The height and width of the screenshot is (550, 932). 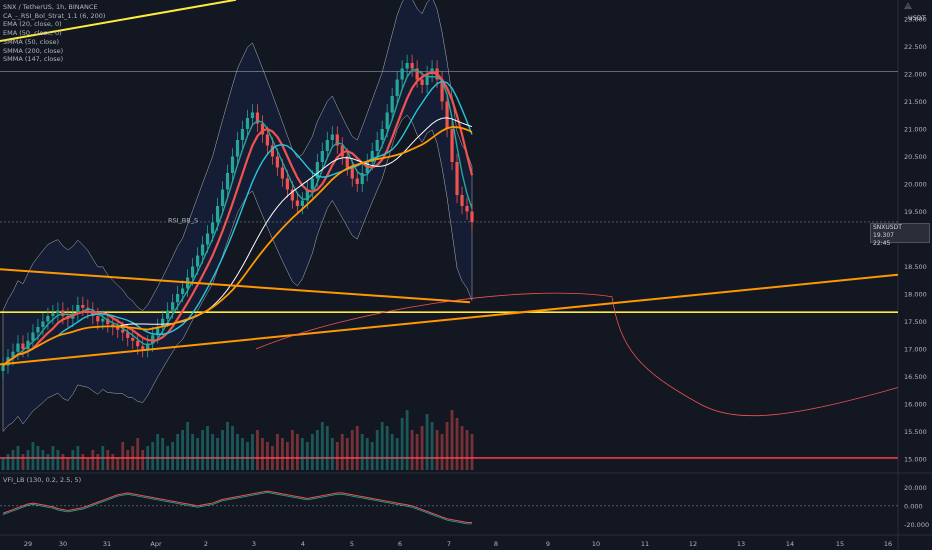 I want to click on legend-indicator: CA_-_RSI_Bol_Strat_1.1 (6, 200), so click(x=54, y=15).